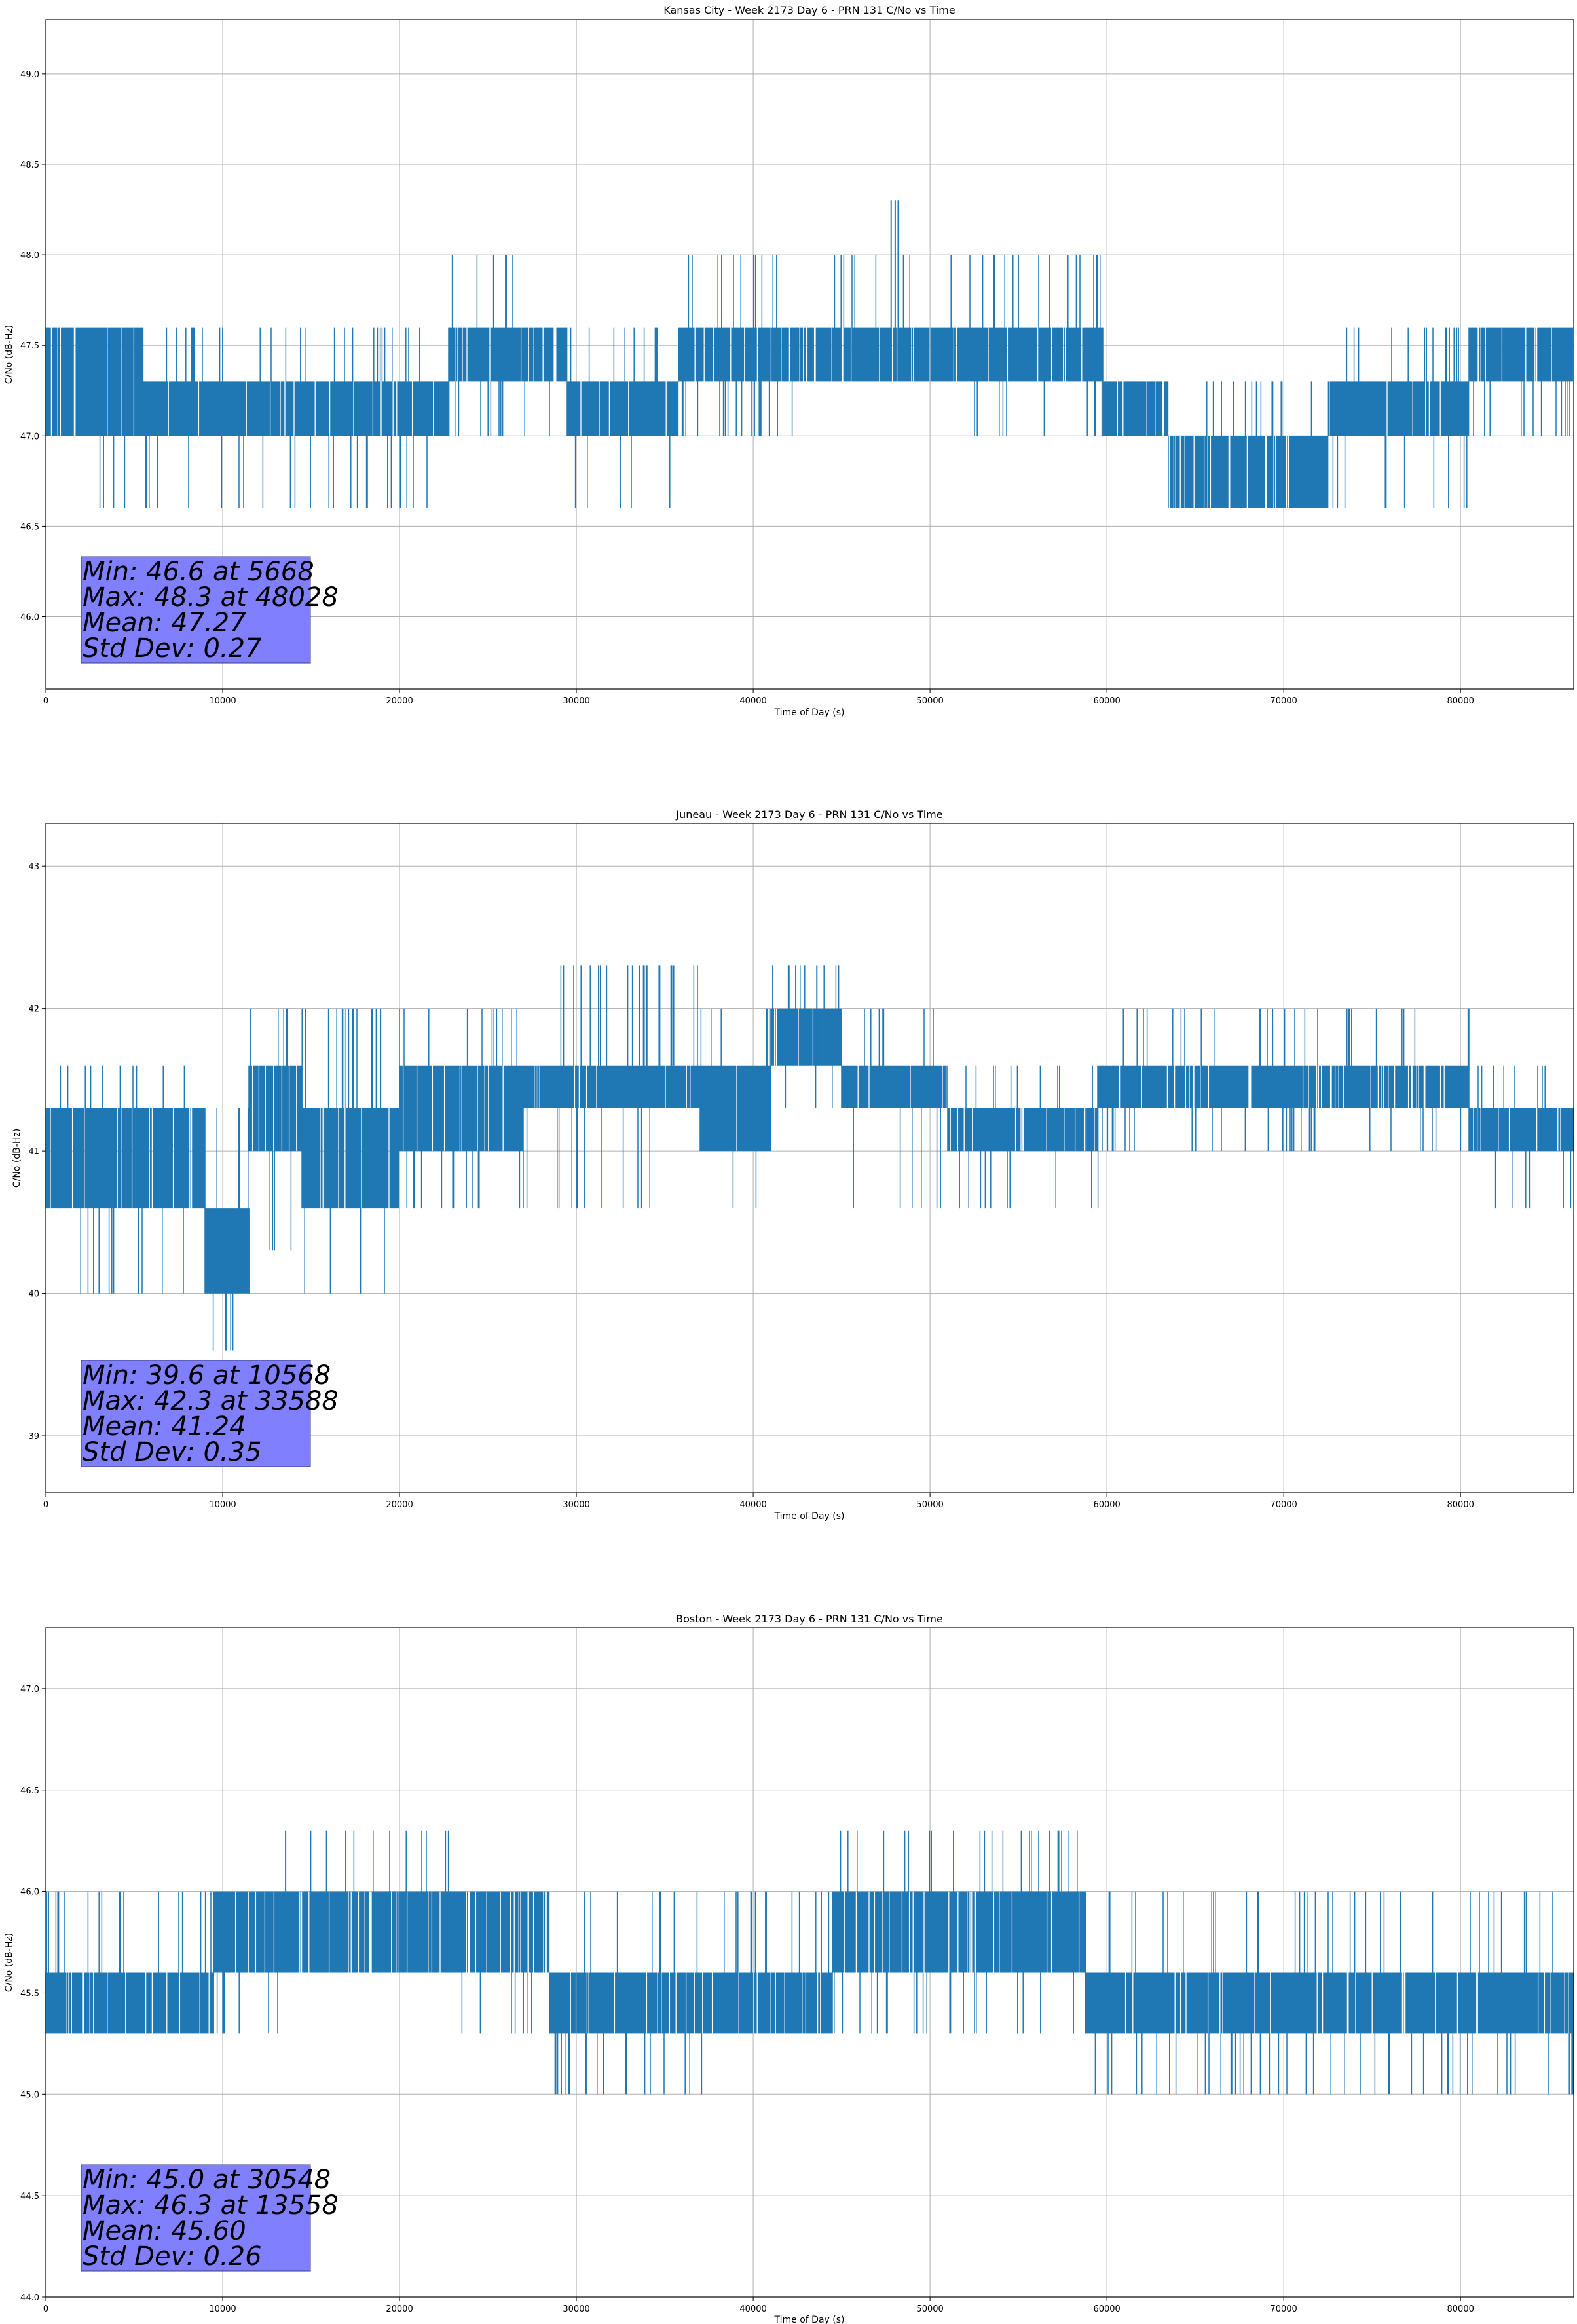  I want to click on stats-max: Max: 46.3 at 13558, so click(211, 2205).